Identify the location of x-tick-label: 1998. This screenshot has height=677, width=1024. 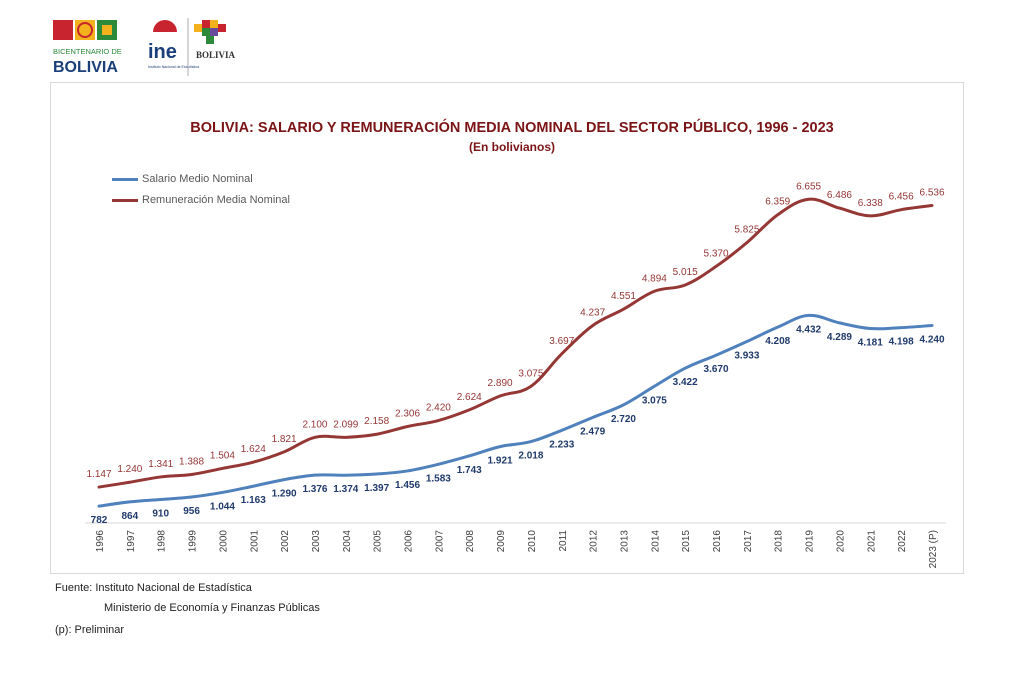
(162, 541).